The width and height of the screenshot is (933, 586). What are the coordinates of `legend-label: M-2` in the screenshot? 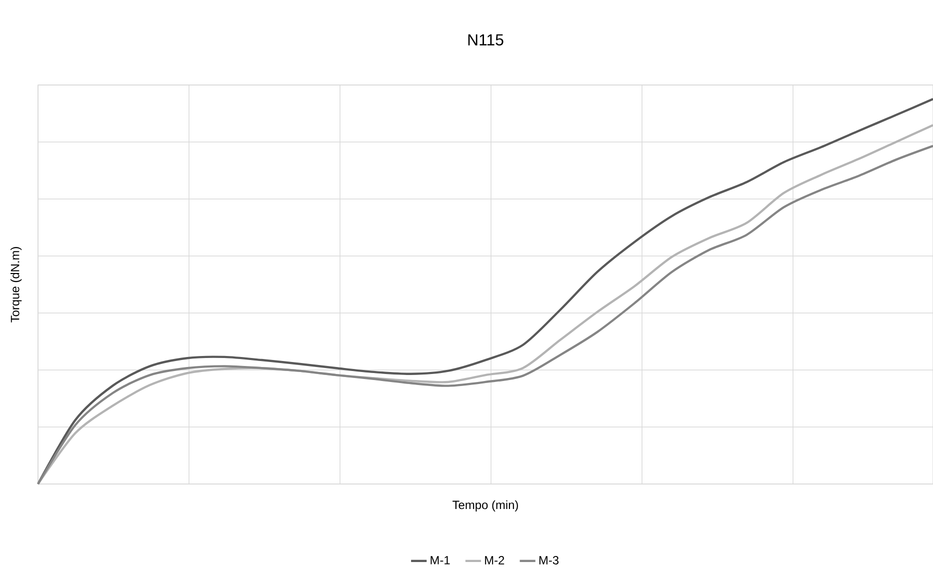 It's located at (494, 560).